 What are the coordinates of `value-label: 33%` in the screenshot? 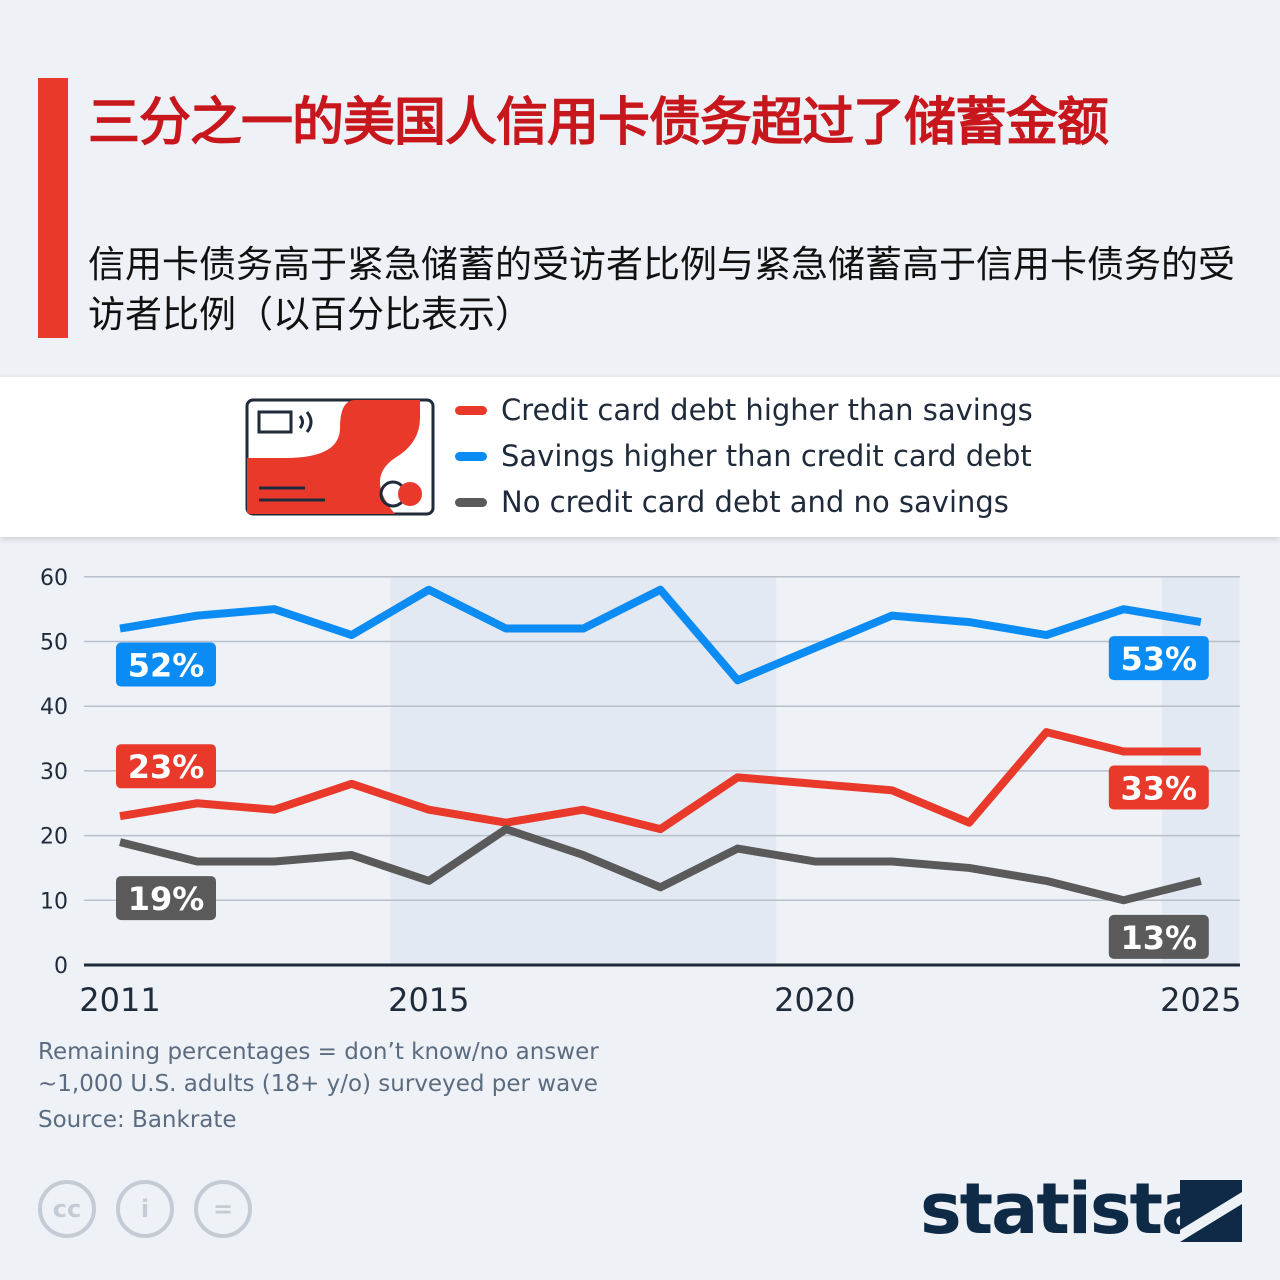 It's located at (1159, 788).